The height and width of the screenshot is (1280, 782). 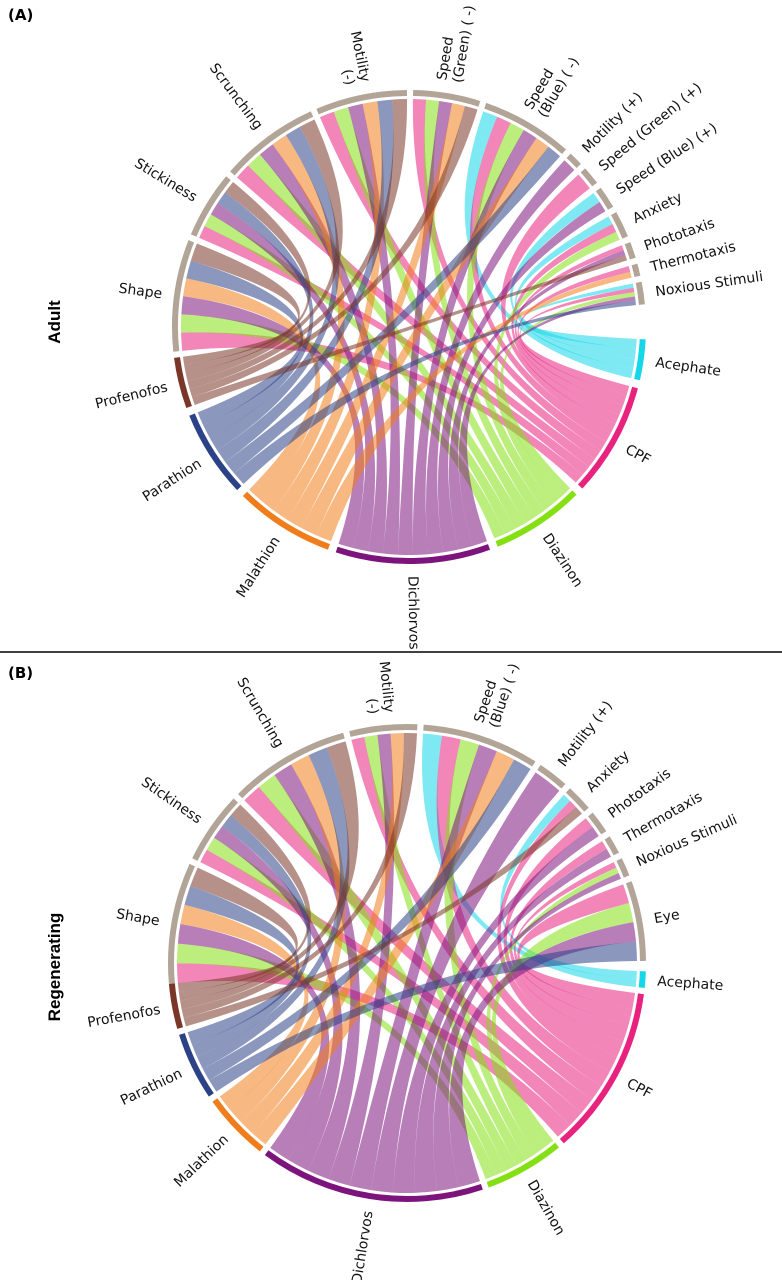 I want to click on label-cpf: CPF, so click(x=639, y=1089).